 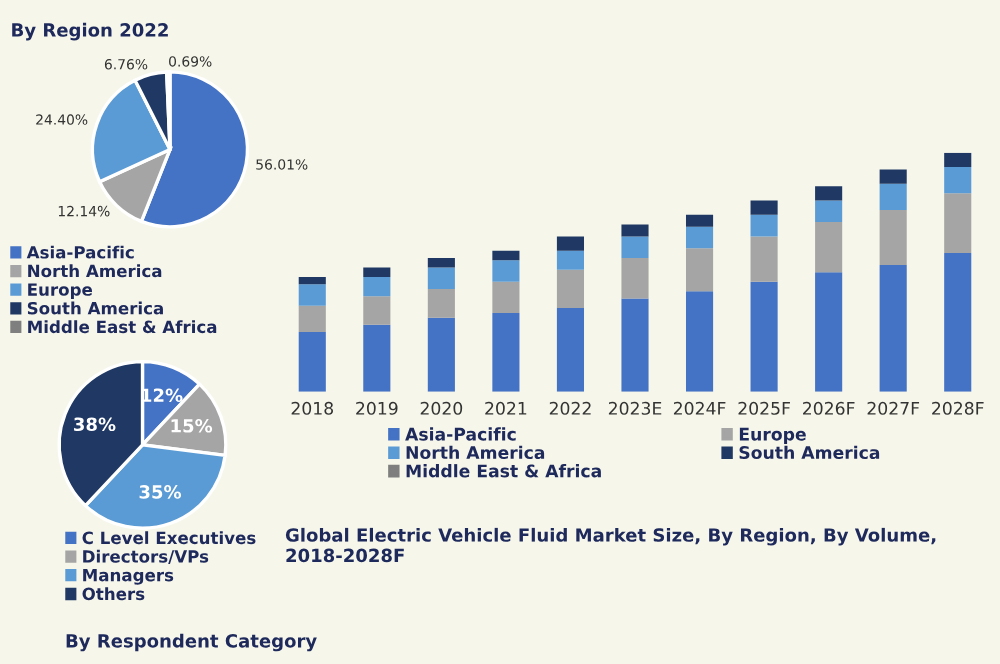 I want to click on x-tick-label: 2027F, so click(x=893, y=408).